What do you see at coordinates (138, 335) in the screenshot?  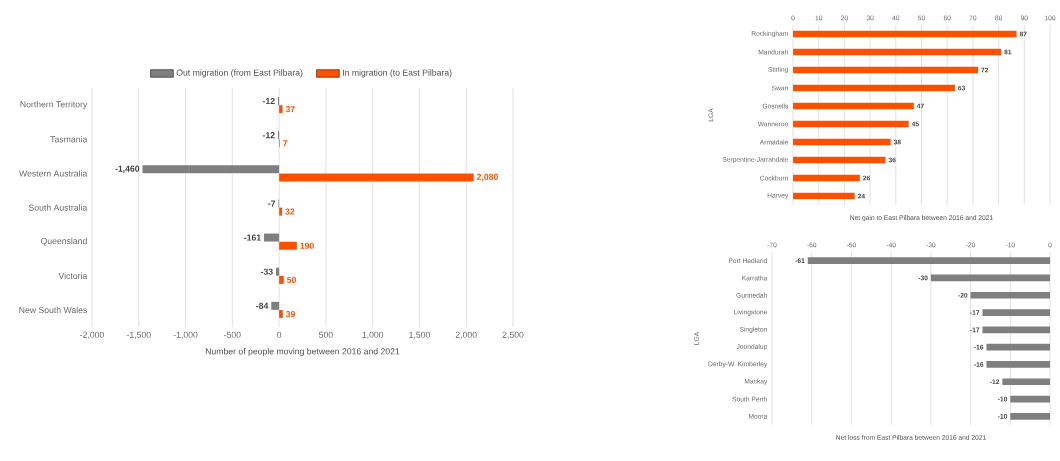 I see `x-tick-label: -1,500` at bounding box center [138, 335].